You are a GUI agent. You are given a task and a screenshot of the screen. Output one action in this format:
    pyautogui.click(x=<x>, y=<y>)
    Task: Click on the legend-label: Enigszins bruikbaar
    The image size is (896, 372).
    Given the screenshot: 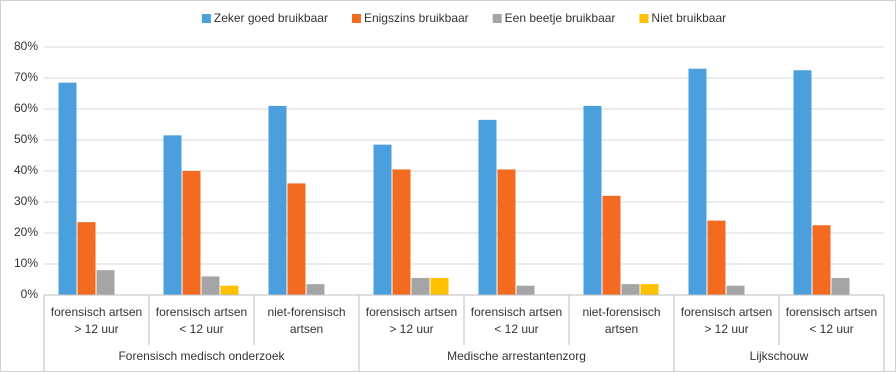 What is the action you would take?
    pyautogui.click(x=416, y=18)
    